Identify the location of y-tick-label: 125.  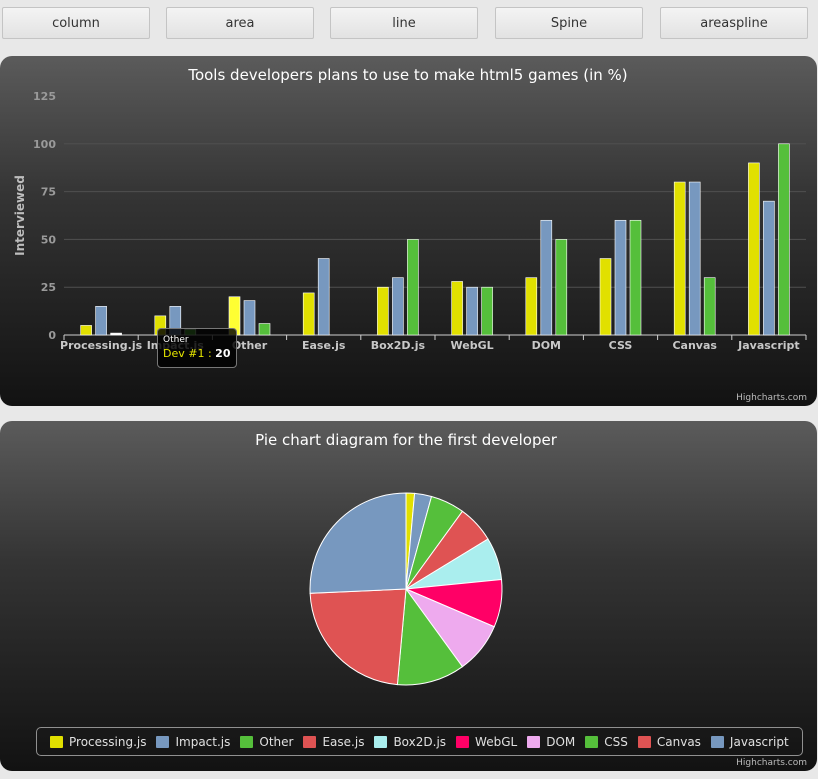
(44, 96).